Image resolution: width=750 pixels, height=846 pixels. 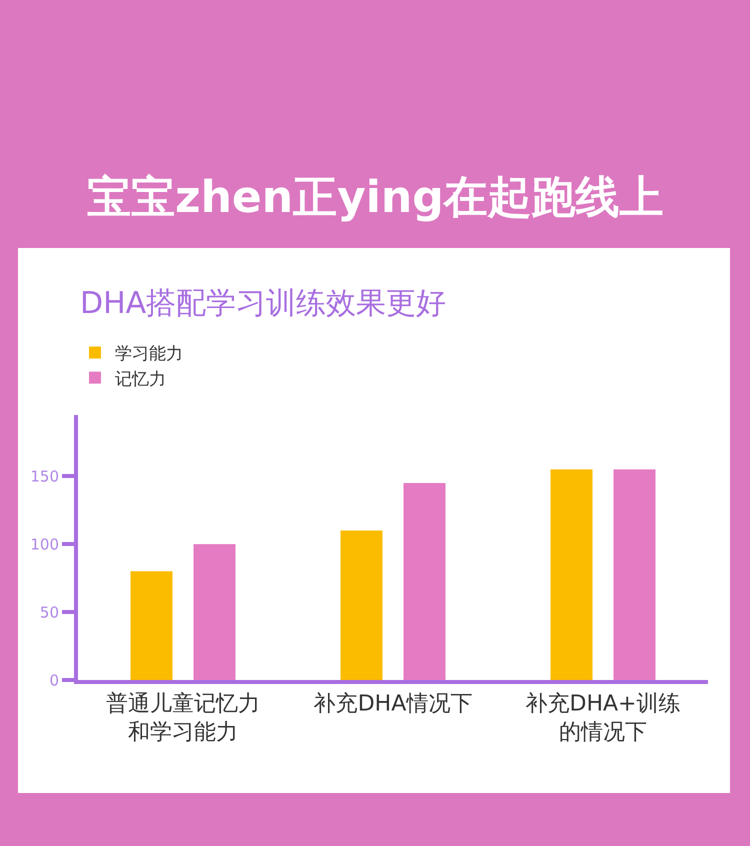 What do you see at coordinates (603, 718) in the screenshot?
I see `x-tick-label: 补充DHA+训练的情况下` at bounding box center [603, 718].